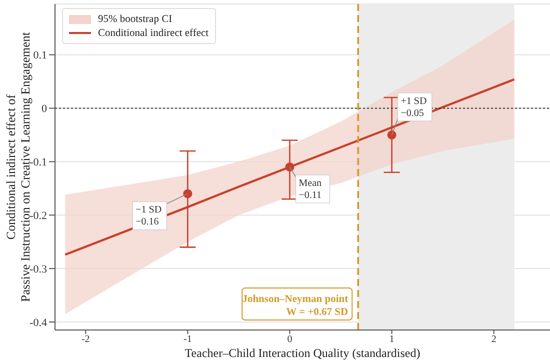 The image size is (550, 361). I want to click on annotation: −1 SD −0.16, so click(149, 216).